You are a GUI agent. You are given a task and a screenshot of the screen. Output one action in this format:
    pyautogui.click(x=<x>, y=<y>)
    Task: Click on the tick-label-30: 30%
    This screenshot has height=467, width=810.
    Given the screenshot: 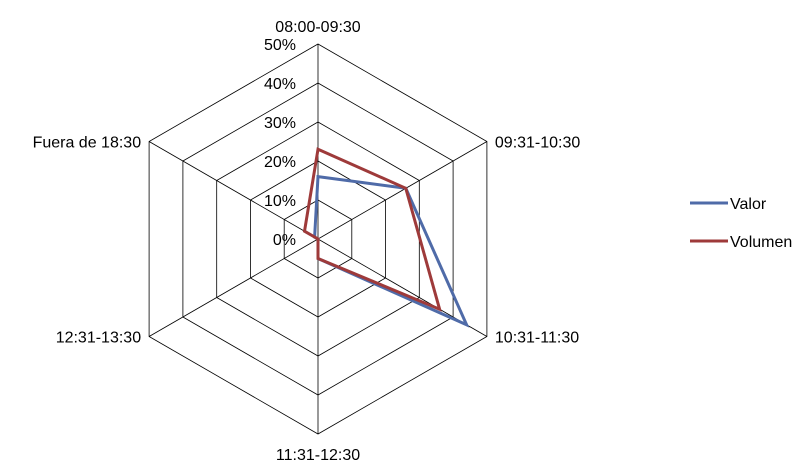 What is the action you would take?
    pyautogui.click(x=280, y=123)
    